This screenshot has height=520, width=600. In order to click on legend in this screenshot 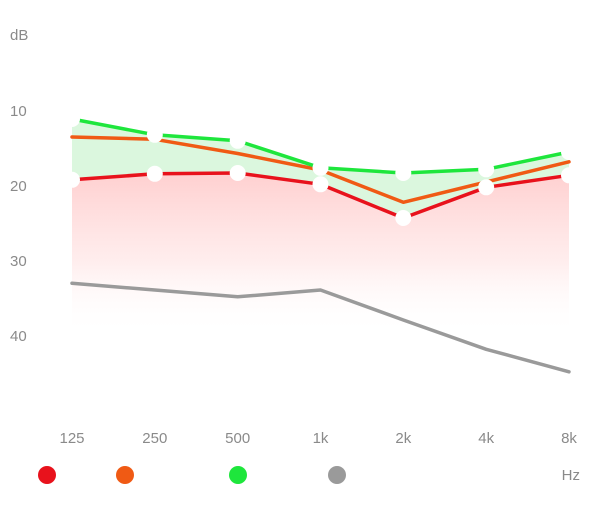, I will do `click(192, 475)`.